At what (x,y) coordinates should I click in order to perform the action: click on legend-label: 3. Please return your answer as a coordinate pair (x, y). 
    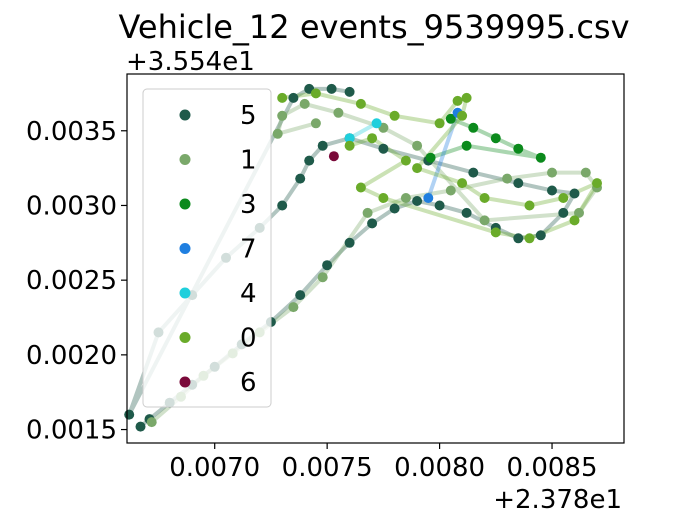
    Looking at the image, I should click on (248, 205).